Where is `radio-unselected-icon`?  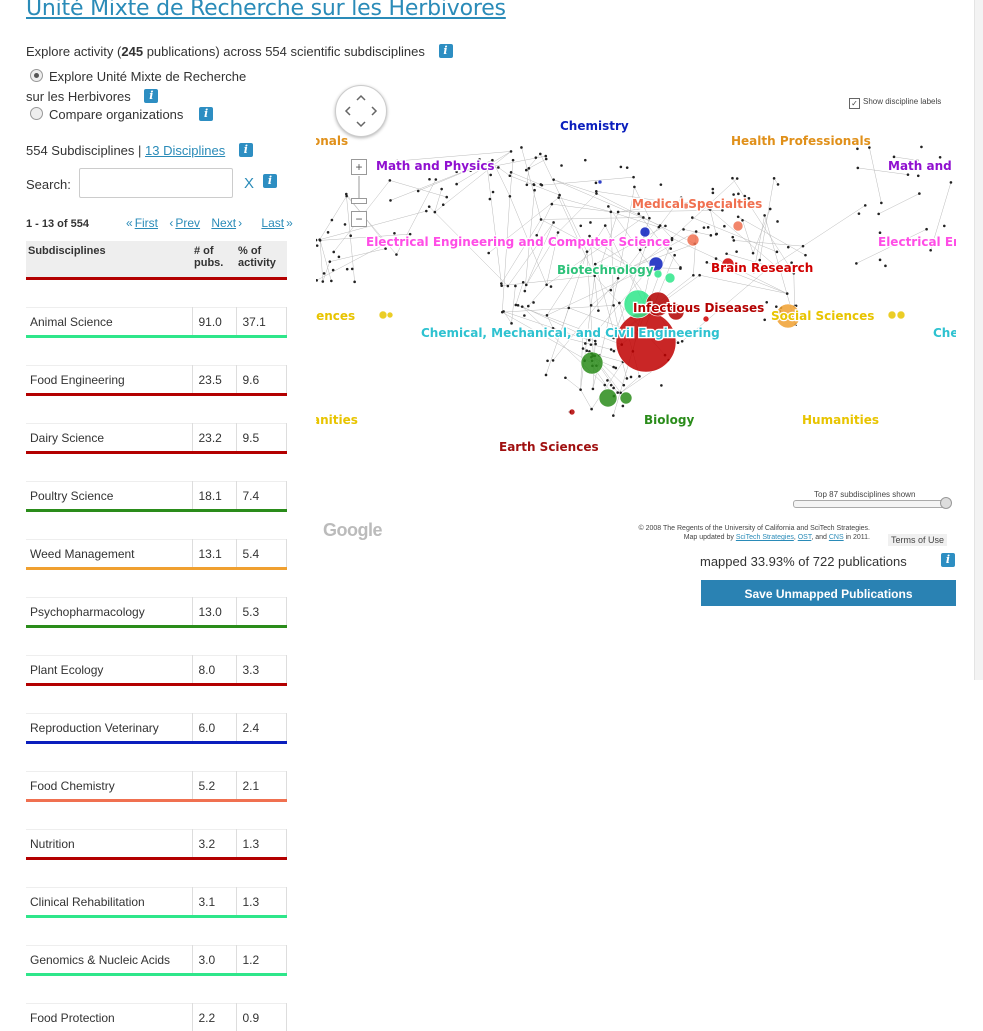 radio-unselected-icon is located at coordinates (36, 113).